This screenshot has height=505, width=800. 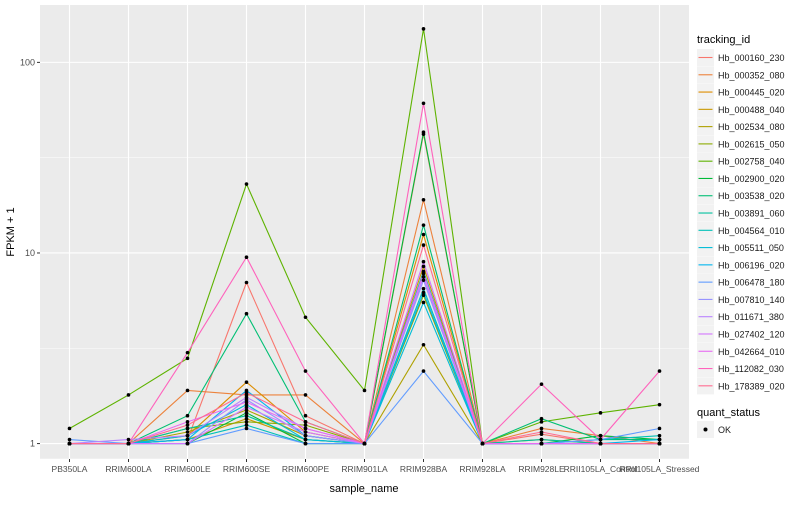 What do you see at coordinates (728, 413) in the screenshot?
I see `quant-legend-title: quant_status` at bounding box center [728, 413].